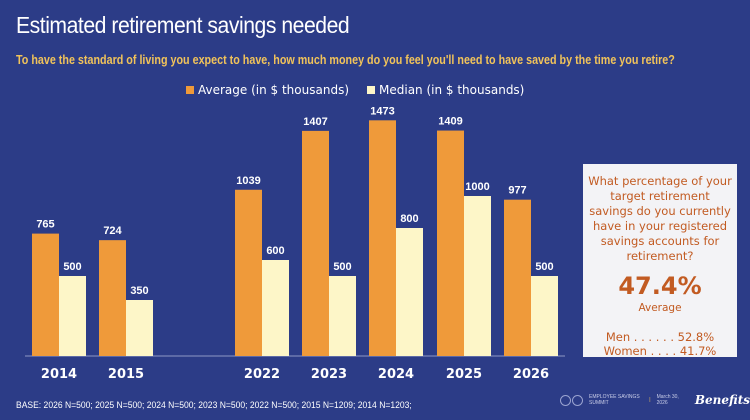  I want to click on x-tick-2014: 2014, so click(59, 374).